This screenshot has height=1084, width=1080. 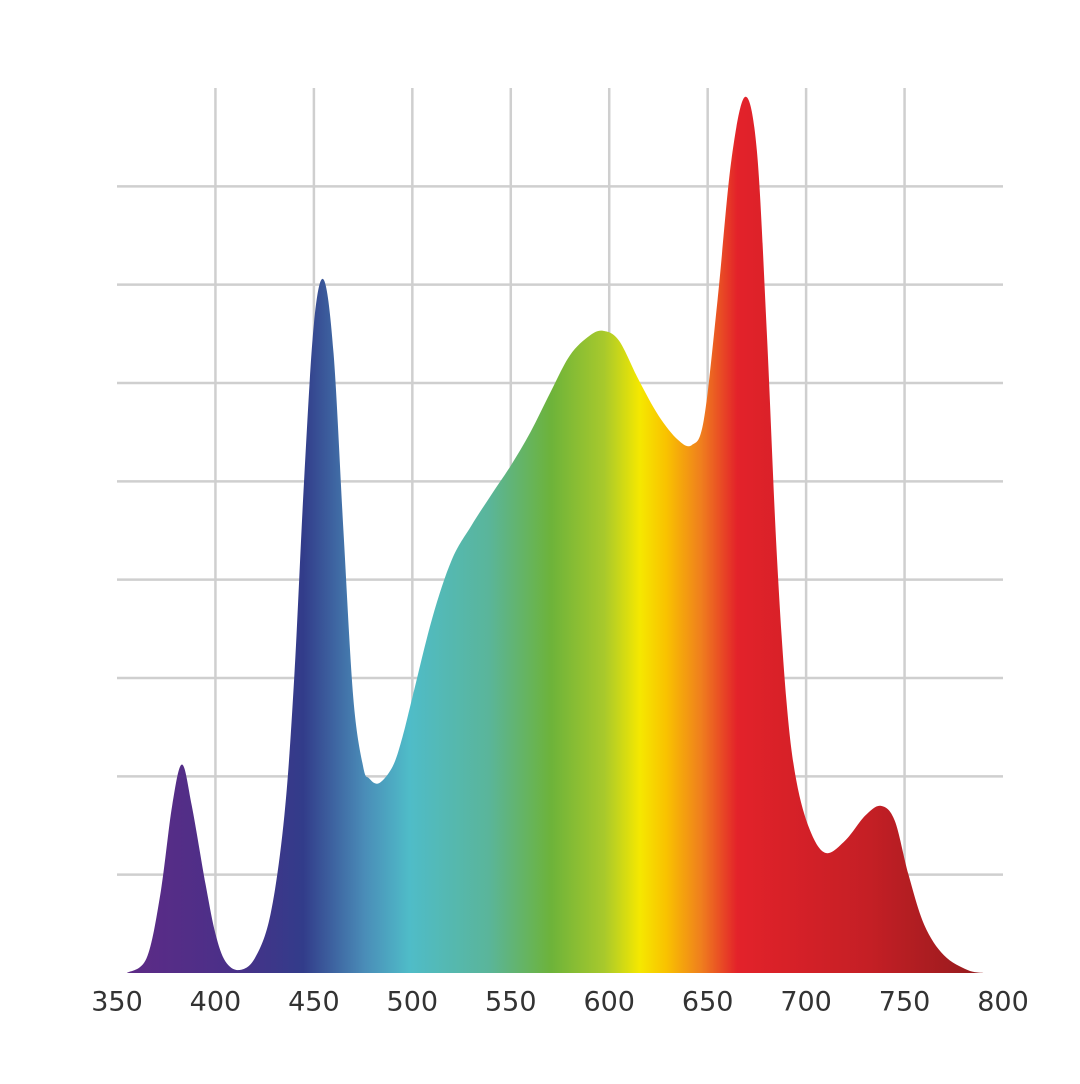 What do you see at coordinates (708, 1002) in the screenshot?
I see `x-tick-label: 650` at bounding box center [708, 1002].